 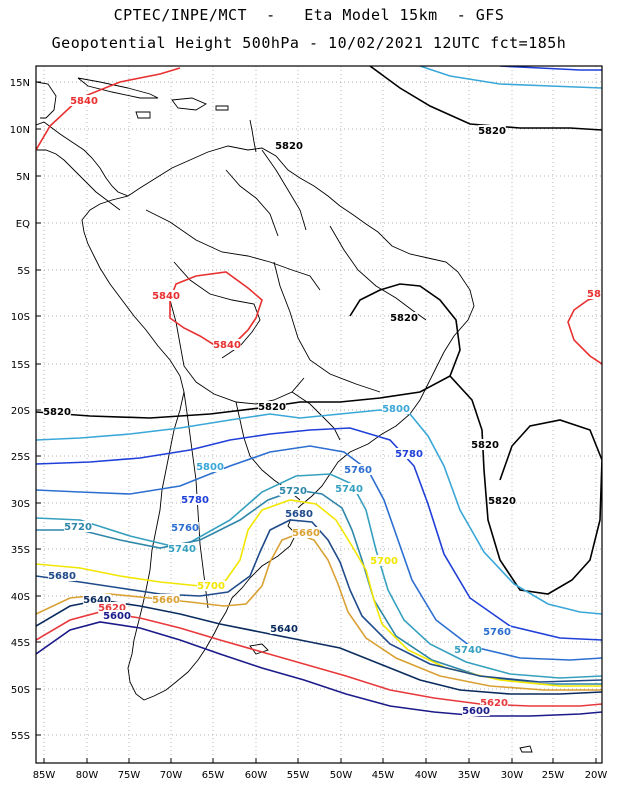 I want to click on contour-5820-north, so click(x=485, y=98).